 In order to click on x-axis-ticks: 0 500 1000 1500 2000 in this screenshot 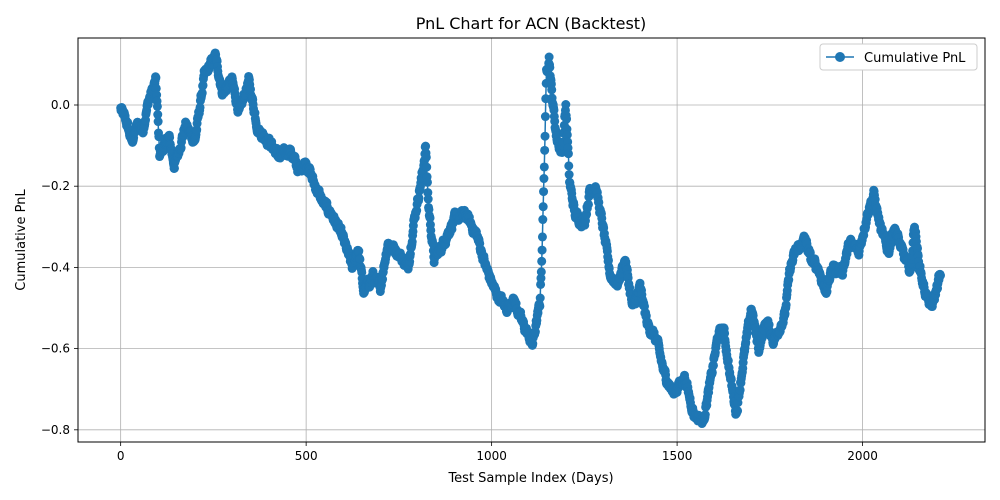, I will do `click(497, 452)`.